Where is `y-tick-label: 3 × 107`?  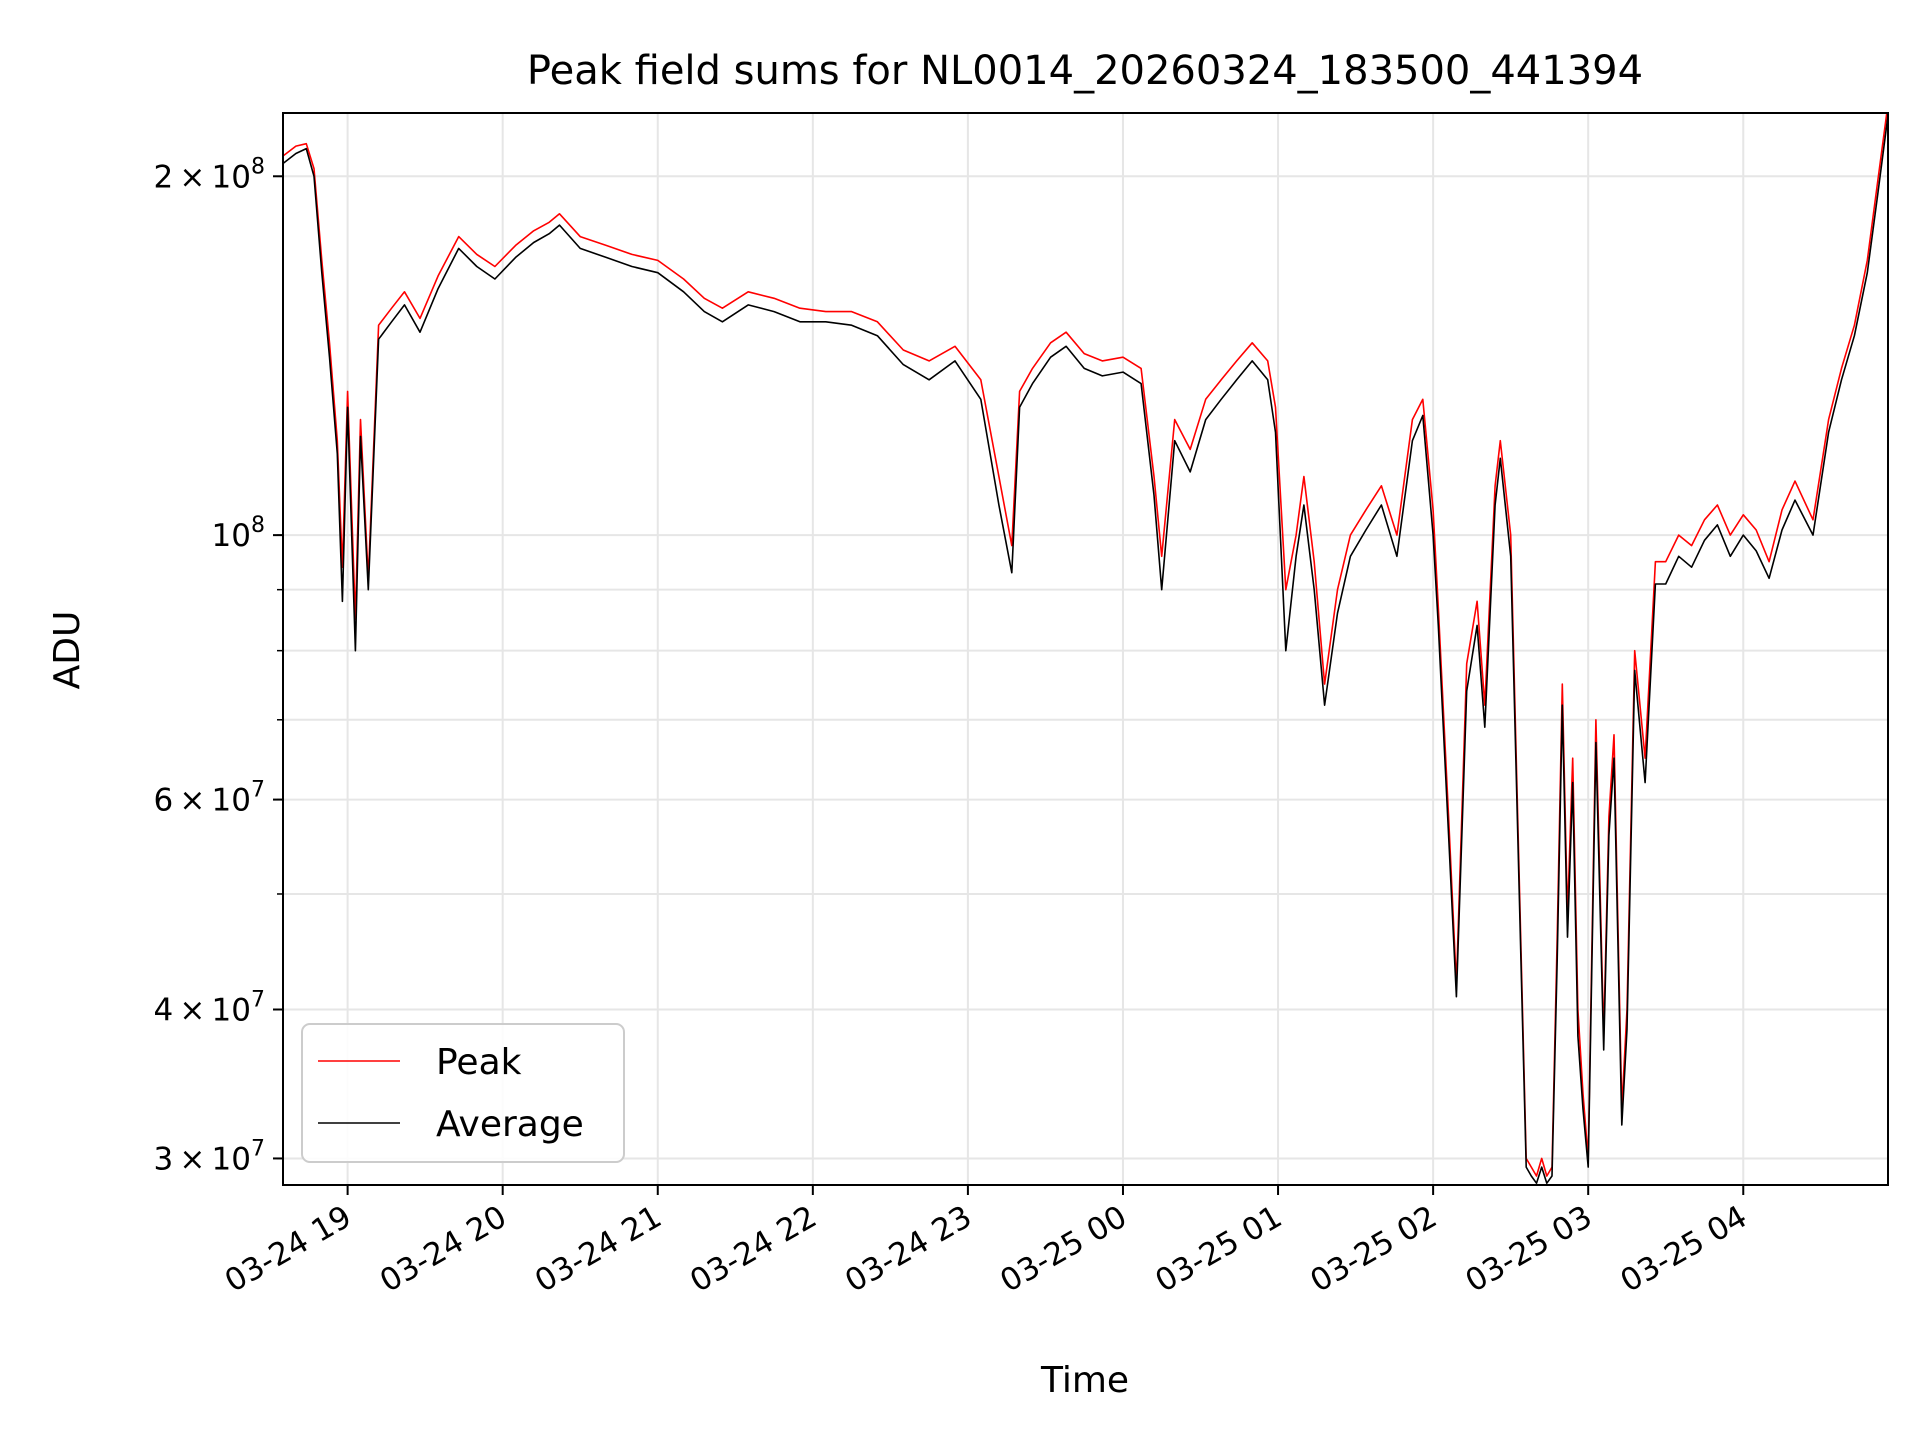
y-tick-label: 3 × 107 is located at coordinates (209, 1156).